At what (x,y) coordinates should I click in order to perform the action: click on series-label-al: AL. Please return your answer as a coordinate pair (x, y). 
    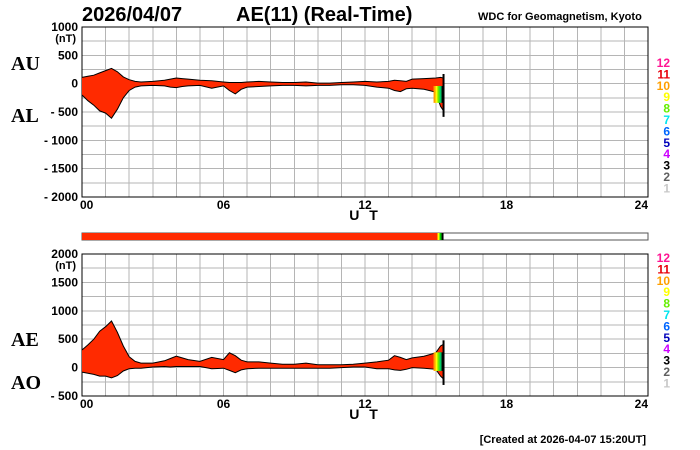
    Looking at the image, I should click on (25, 116).